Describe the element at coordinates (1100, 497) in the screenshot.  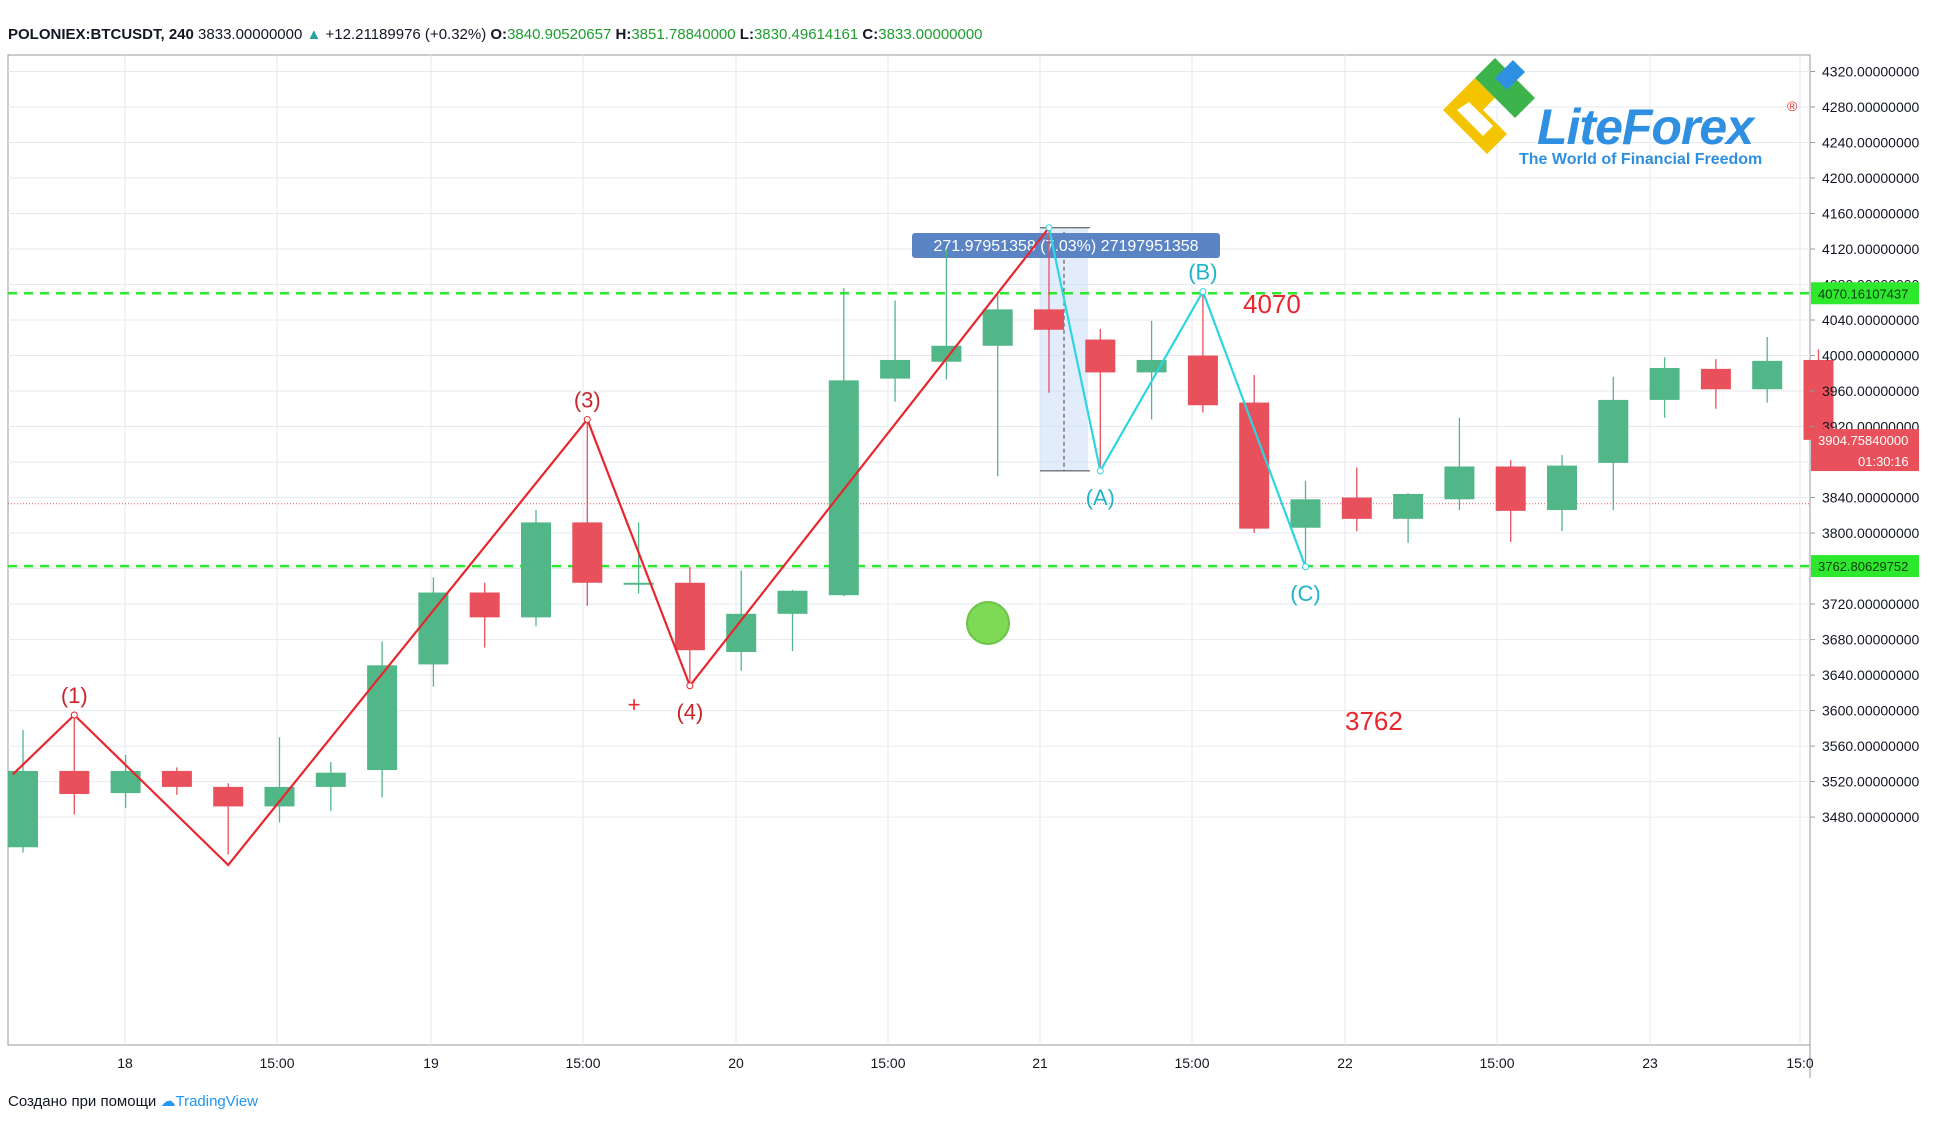
I see `wave-label: (A)` at that location.